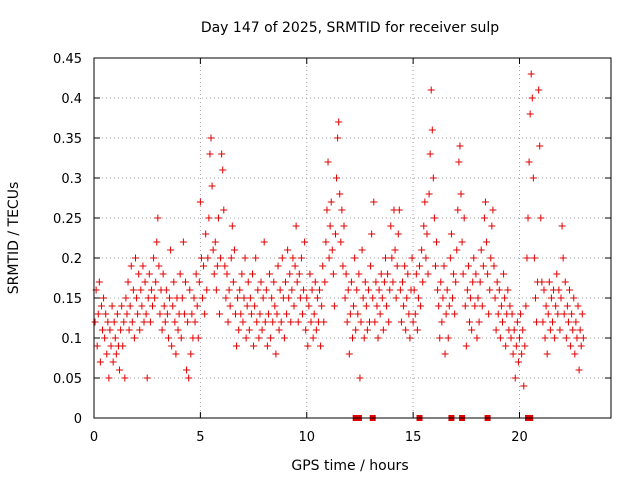 This screenshot has width=640, height=480. Describe the element at coordinates (306, 437) in the screenshot. I see `x-tick-label: 10` at that location.